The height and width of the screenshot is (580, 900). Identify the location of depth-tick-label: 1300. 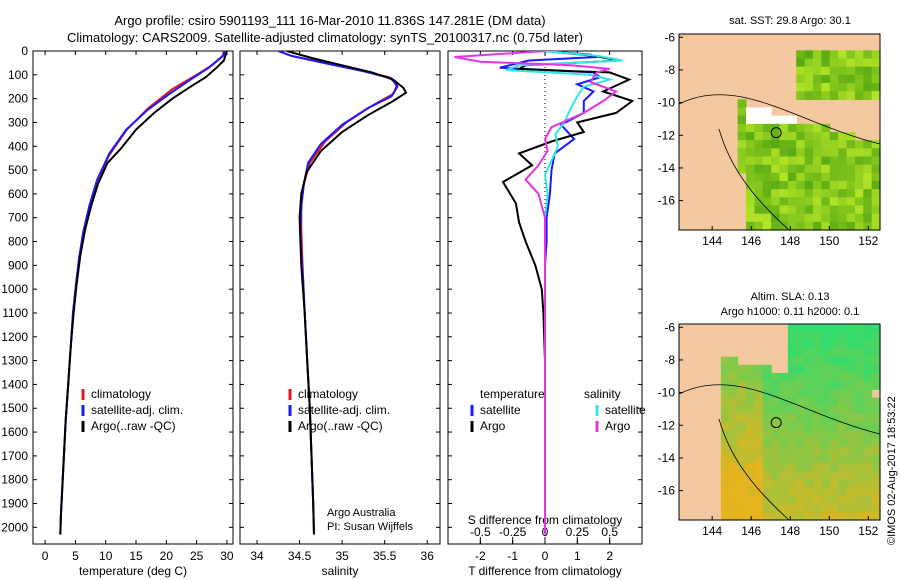
(14, 361).